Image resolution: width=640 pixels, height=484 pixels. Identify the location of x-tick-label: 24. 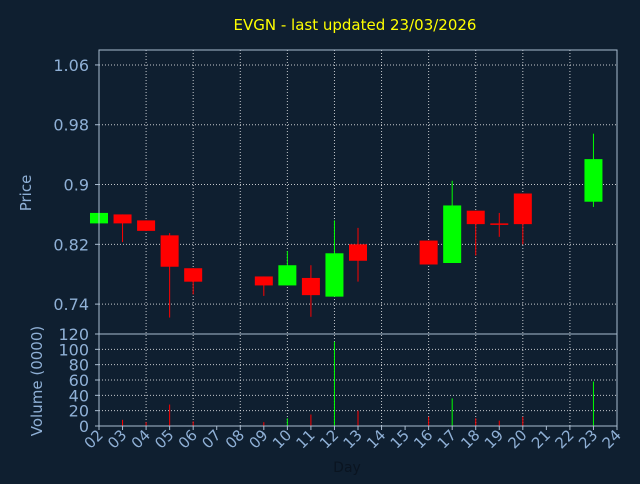
(612, 439).